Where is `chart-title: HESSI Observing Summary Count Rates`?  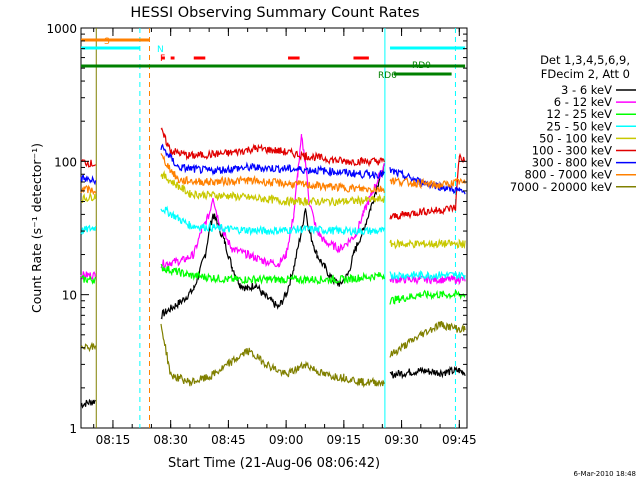
chart-title: HESSI Observing Summary Count Rates is located at coordinates (274, 13).